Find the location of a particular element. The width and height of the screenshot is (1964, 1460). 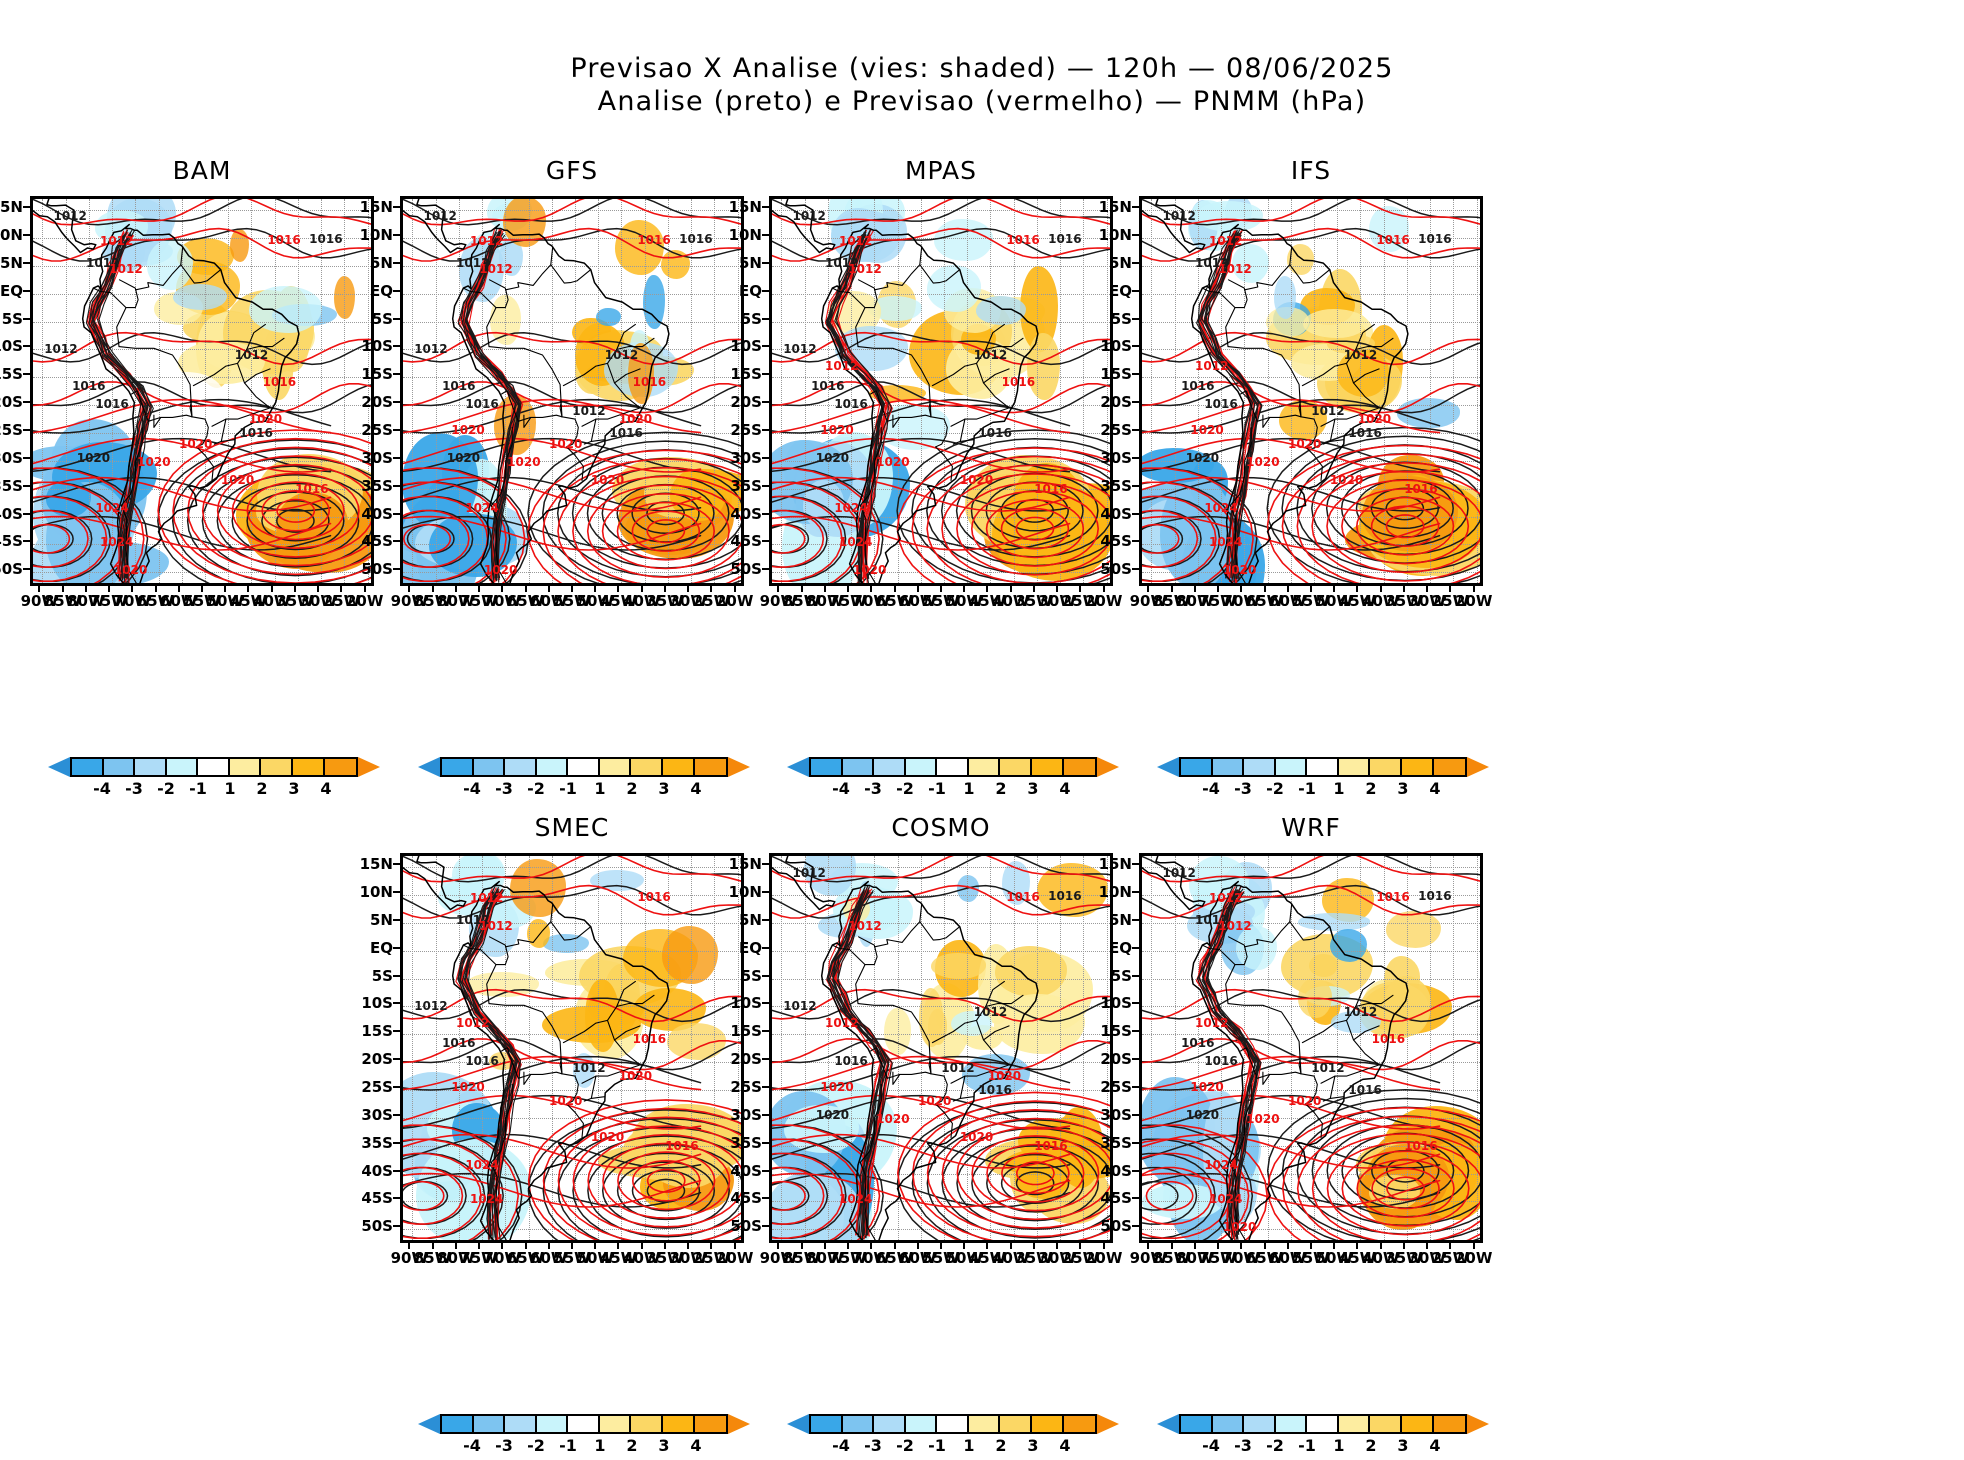

colorbar-tick-label: 1 is located at coordinates (969, 1445).